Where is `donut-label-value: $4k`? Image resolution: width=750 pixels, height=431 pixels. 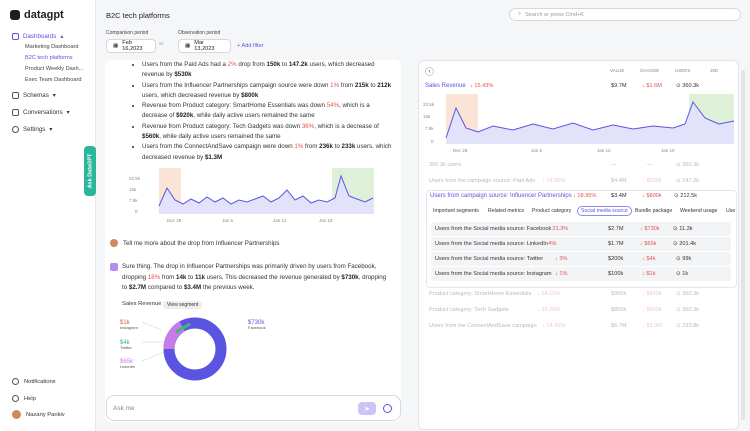
donut-label-value: $4k is located at coordinates (125, 343).